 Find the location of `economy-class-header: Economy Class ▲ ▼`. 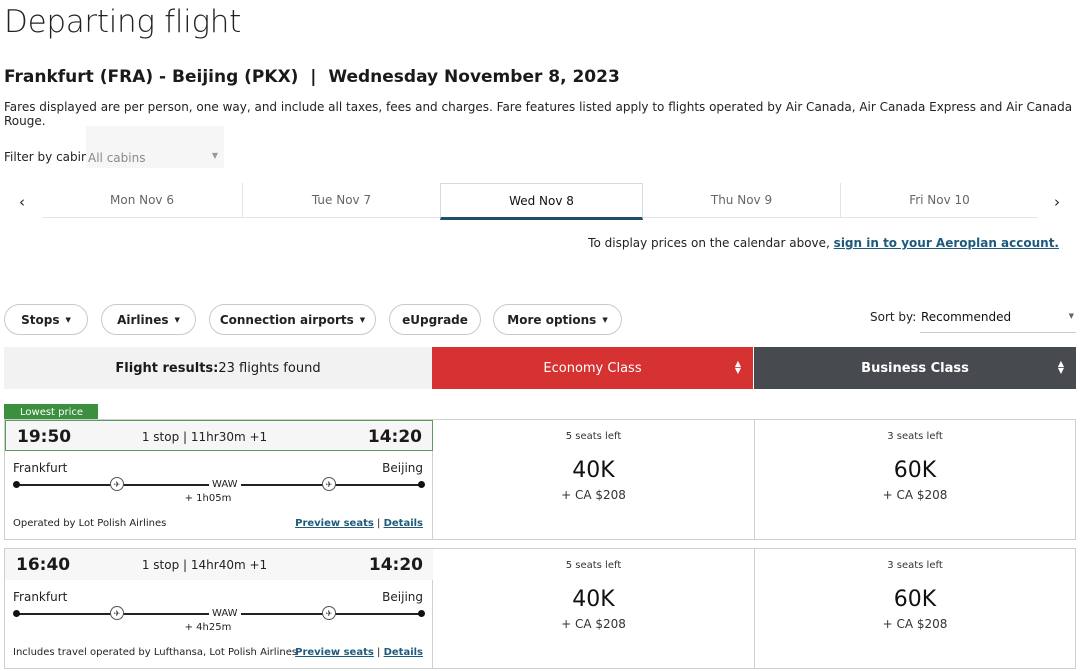

economy-class-header: Economy Class ▲ ▼ is located at coordinates (592, 368).